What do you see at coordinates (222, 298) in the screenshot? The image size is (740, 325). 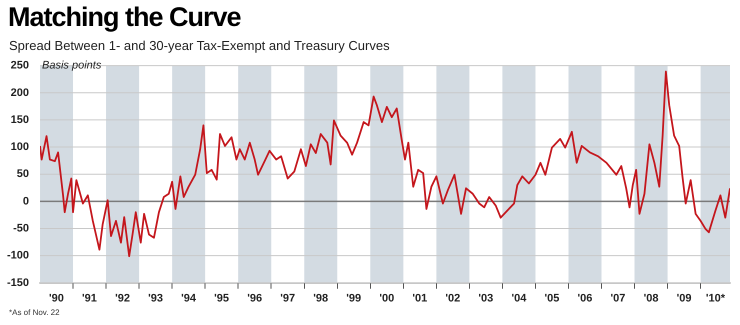 I see `x-tick-label: '95` at bounding box center [222, 298].